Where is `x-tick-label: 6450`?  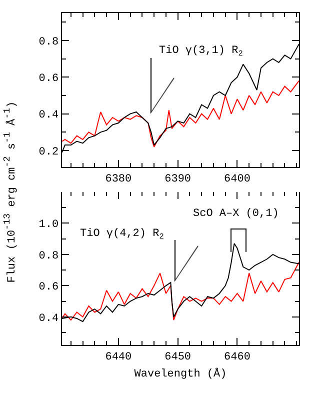 x-tick-label: 6450 is located at coordinates (178, 357).